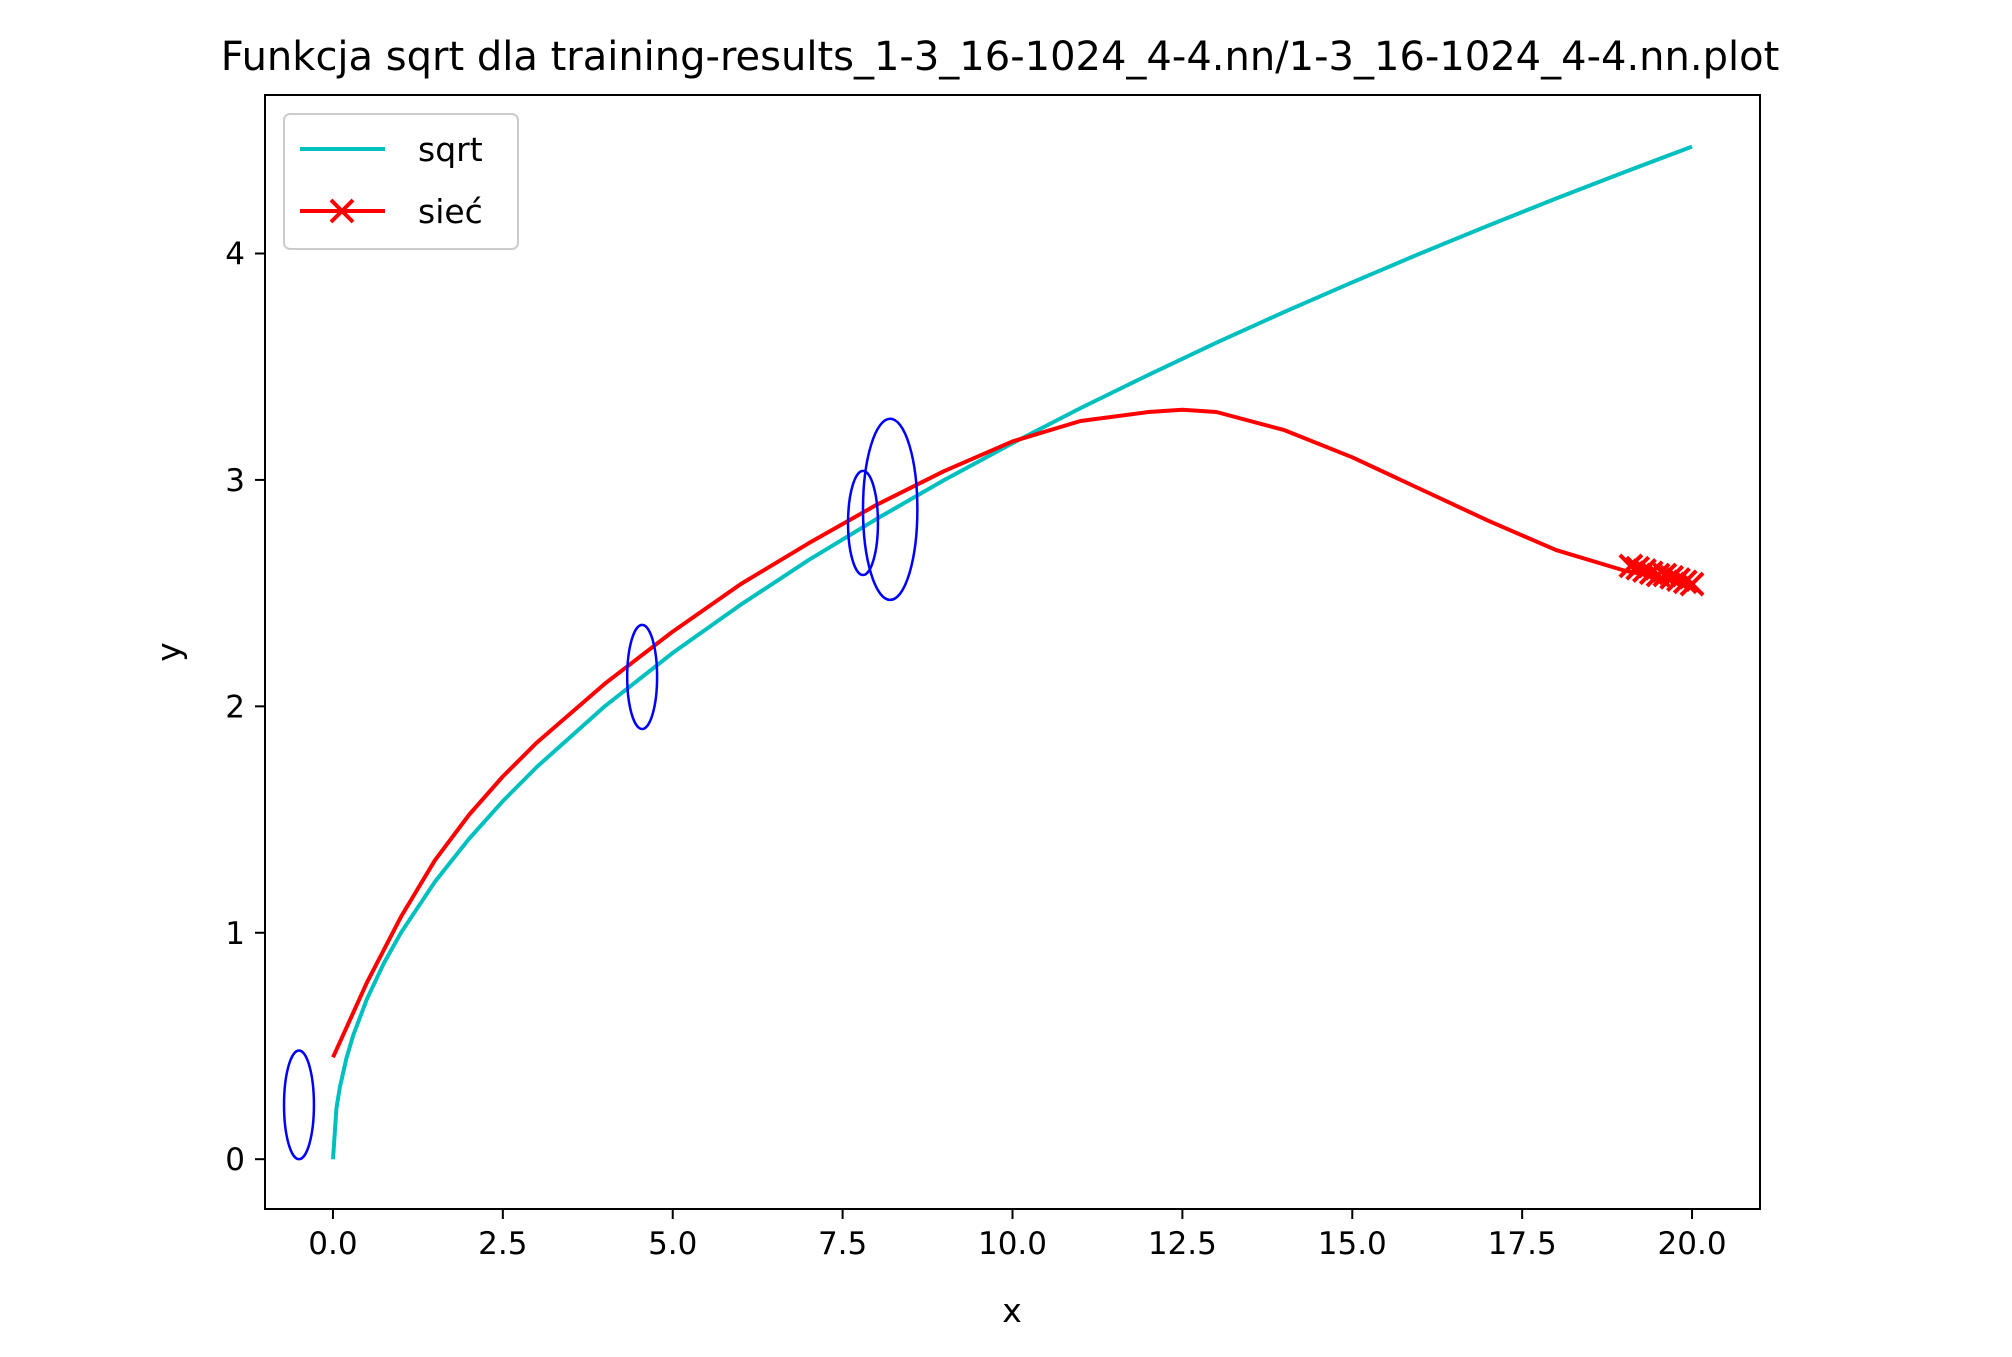  I want to click on y-axis: 0 1 2 3 4, so click(245, 707).